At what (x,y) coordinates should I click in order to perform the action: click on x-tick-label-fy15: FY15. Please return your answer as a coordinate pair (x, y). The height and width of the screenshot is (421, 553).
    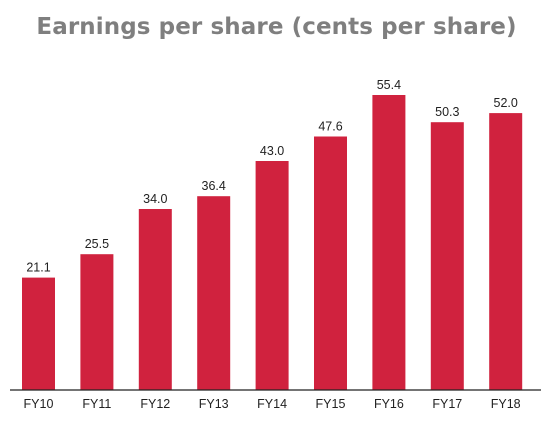
    Looking at the image, I should click on (331, 404).